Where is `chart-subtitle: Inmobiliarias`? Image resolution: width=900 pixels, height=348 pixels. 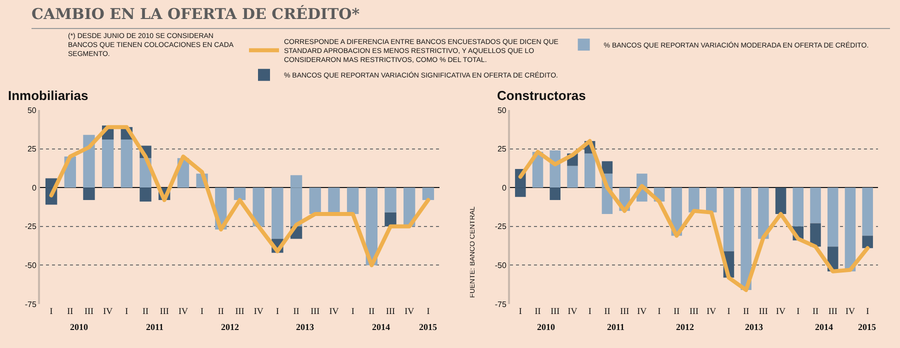
chart-subtitle: Inmobiliarias is located at coordinates (48, 95).